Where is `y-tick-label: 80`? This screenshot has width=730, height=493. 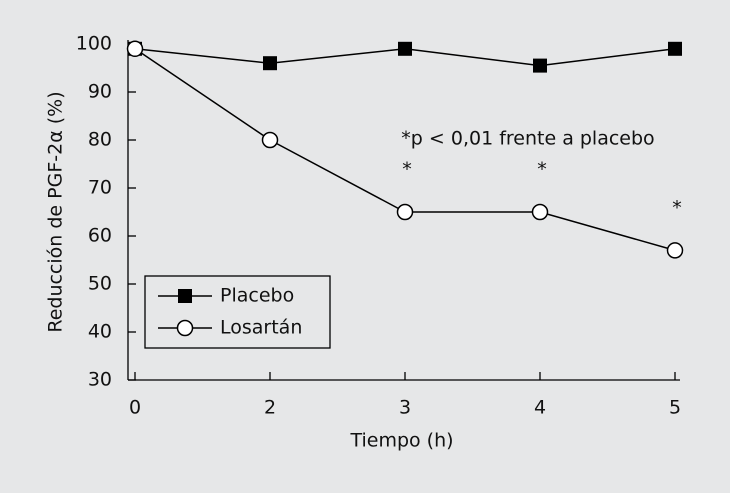 y-tick-label: 80 is located at coordinates (100, 140).